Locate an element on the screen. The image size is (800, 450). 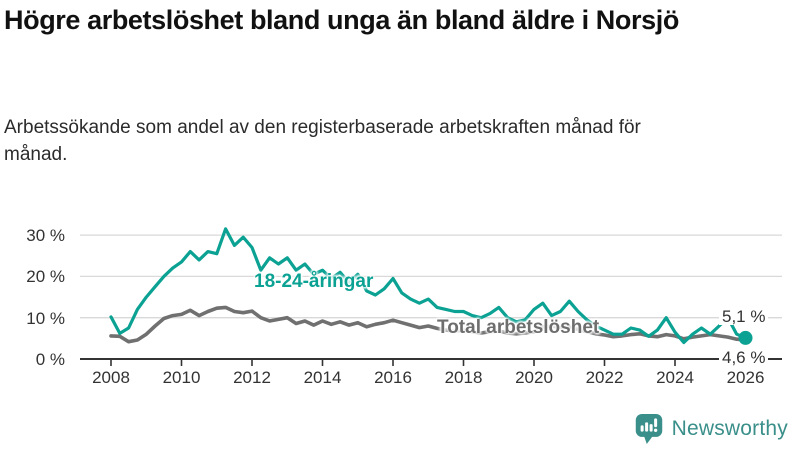
y-tick-label: 0 % is located at coordinates (50, 359).